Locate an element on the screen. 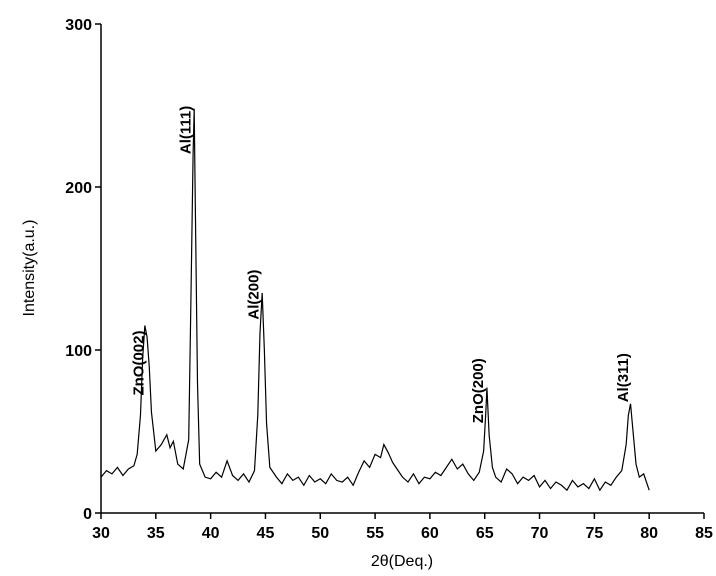 The image size is (716, 576). y-axis-label: Intensity(a.u.) is located at coordinates (29, 268).